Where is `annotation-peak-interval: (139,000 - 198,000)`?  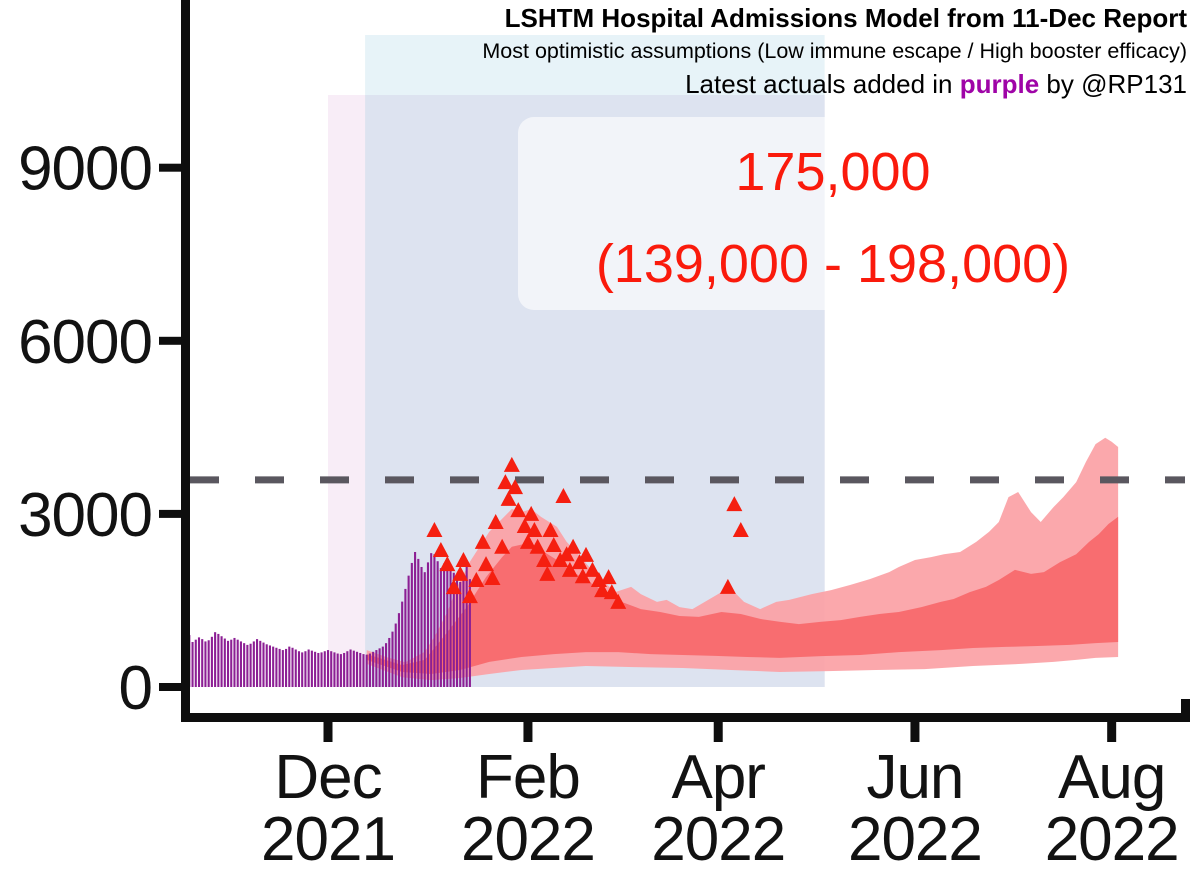 annotation-peak-interval: (139,000 - 198,000) is located at coordinates (833, 264).